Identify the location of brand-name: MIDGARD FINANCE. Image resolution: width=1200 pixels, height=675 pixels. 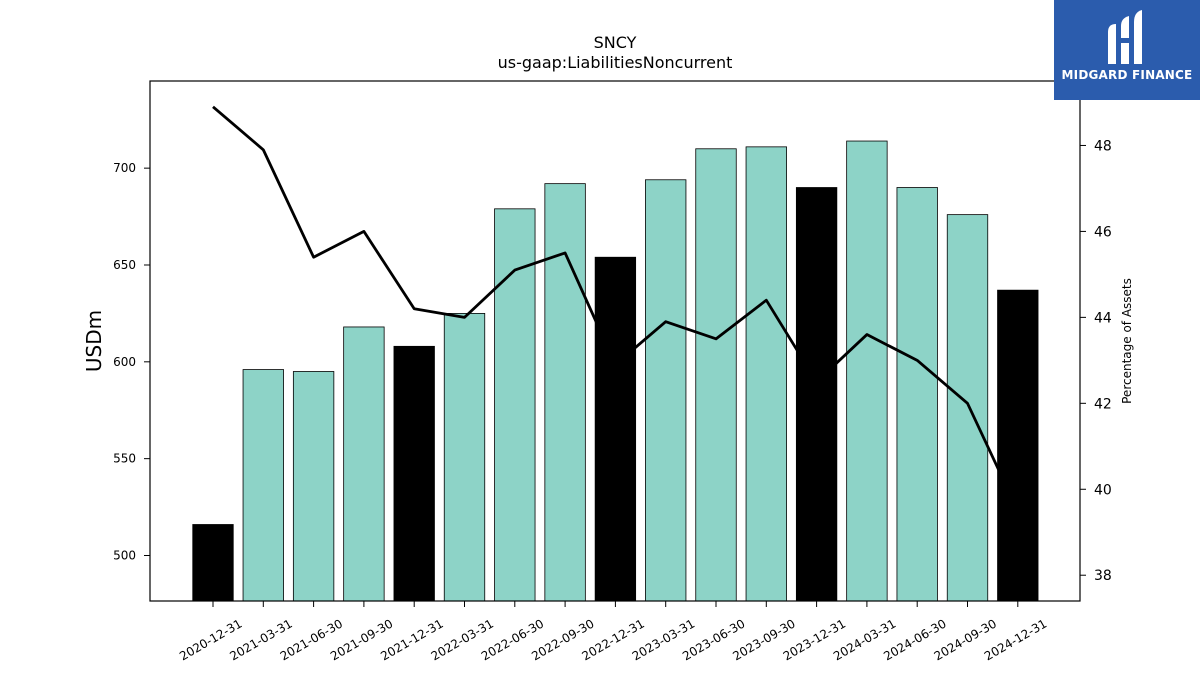
(1127, 75).